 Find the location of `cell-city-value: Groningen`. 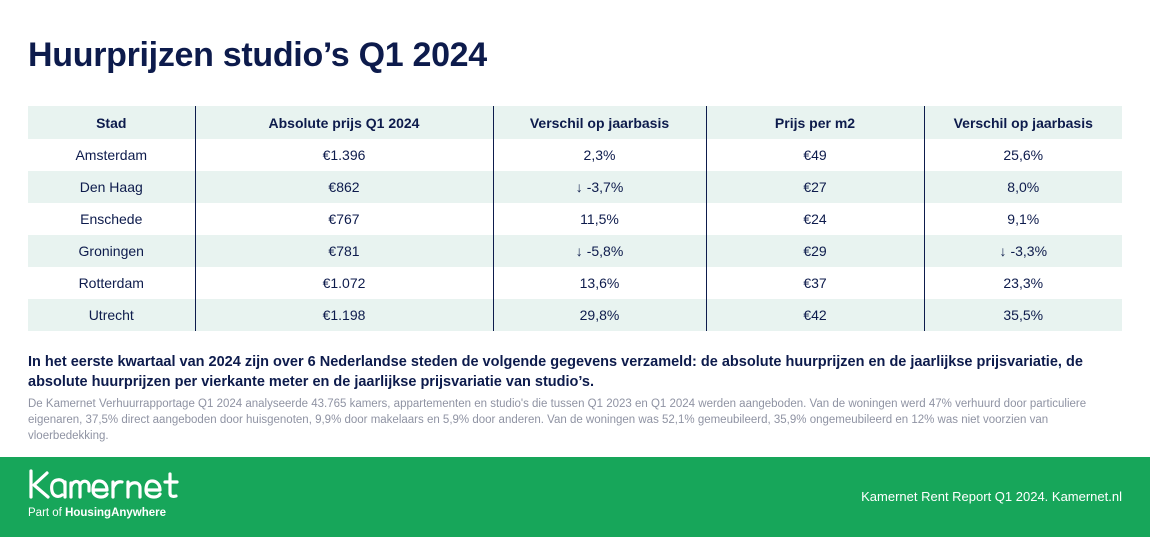

cell-city-value: Groningen is located at coordinates (111, 251).